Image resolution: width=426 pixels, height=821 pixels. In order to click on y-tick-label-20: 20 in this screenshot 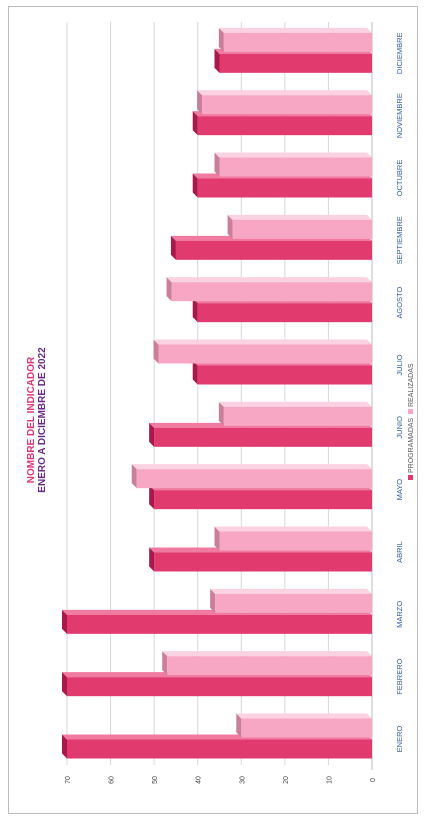, I will do `click(286, 780)`.